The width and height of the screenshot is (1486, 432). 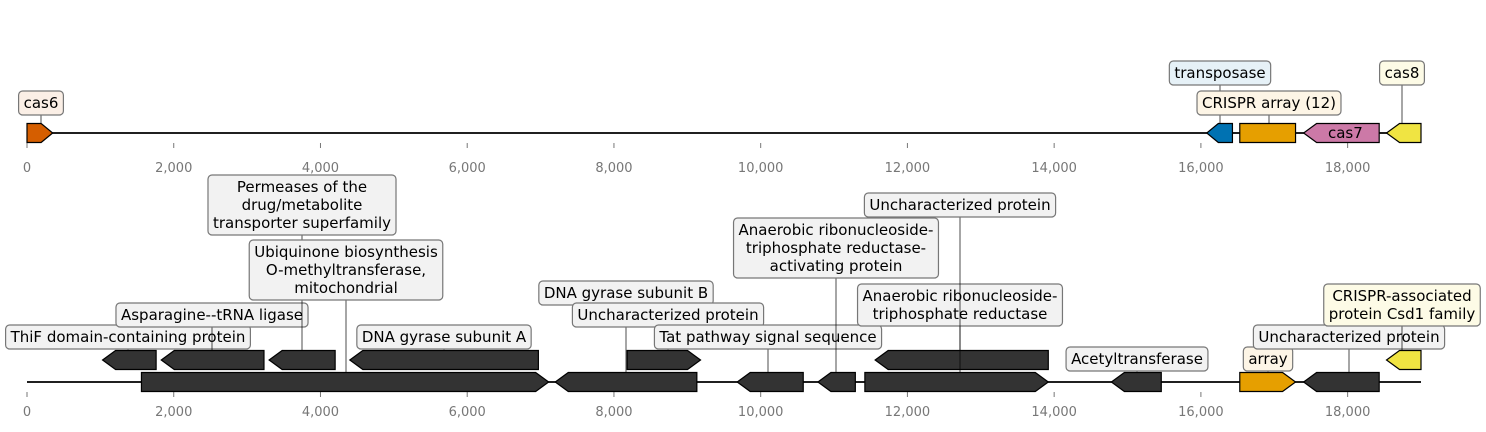 I want to click on gene-label-top-4: cas8, so click(x=1402, y=73).